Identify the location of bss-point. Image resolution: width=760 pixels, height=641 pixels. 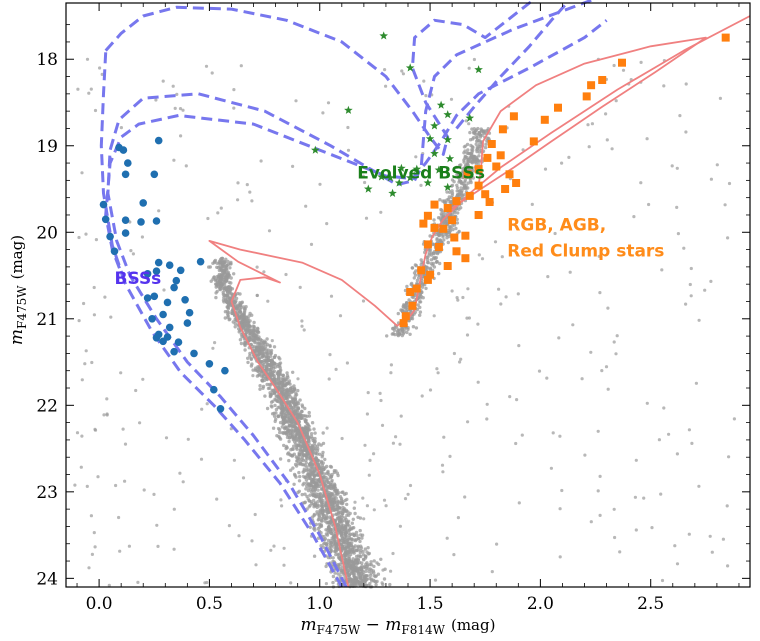
(220, 409).